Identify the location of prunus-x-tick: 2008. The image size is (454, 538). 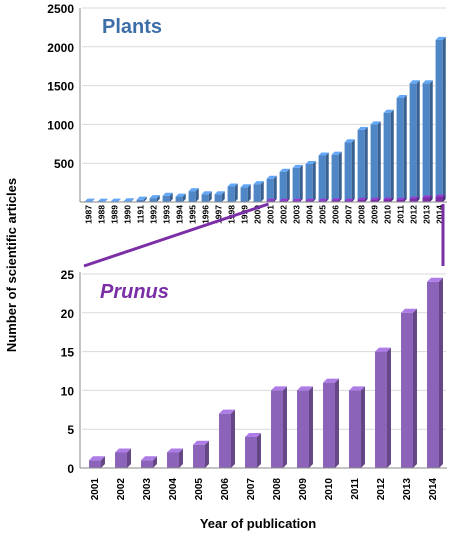
(277, 489).